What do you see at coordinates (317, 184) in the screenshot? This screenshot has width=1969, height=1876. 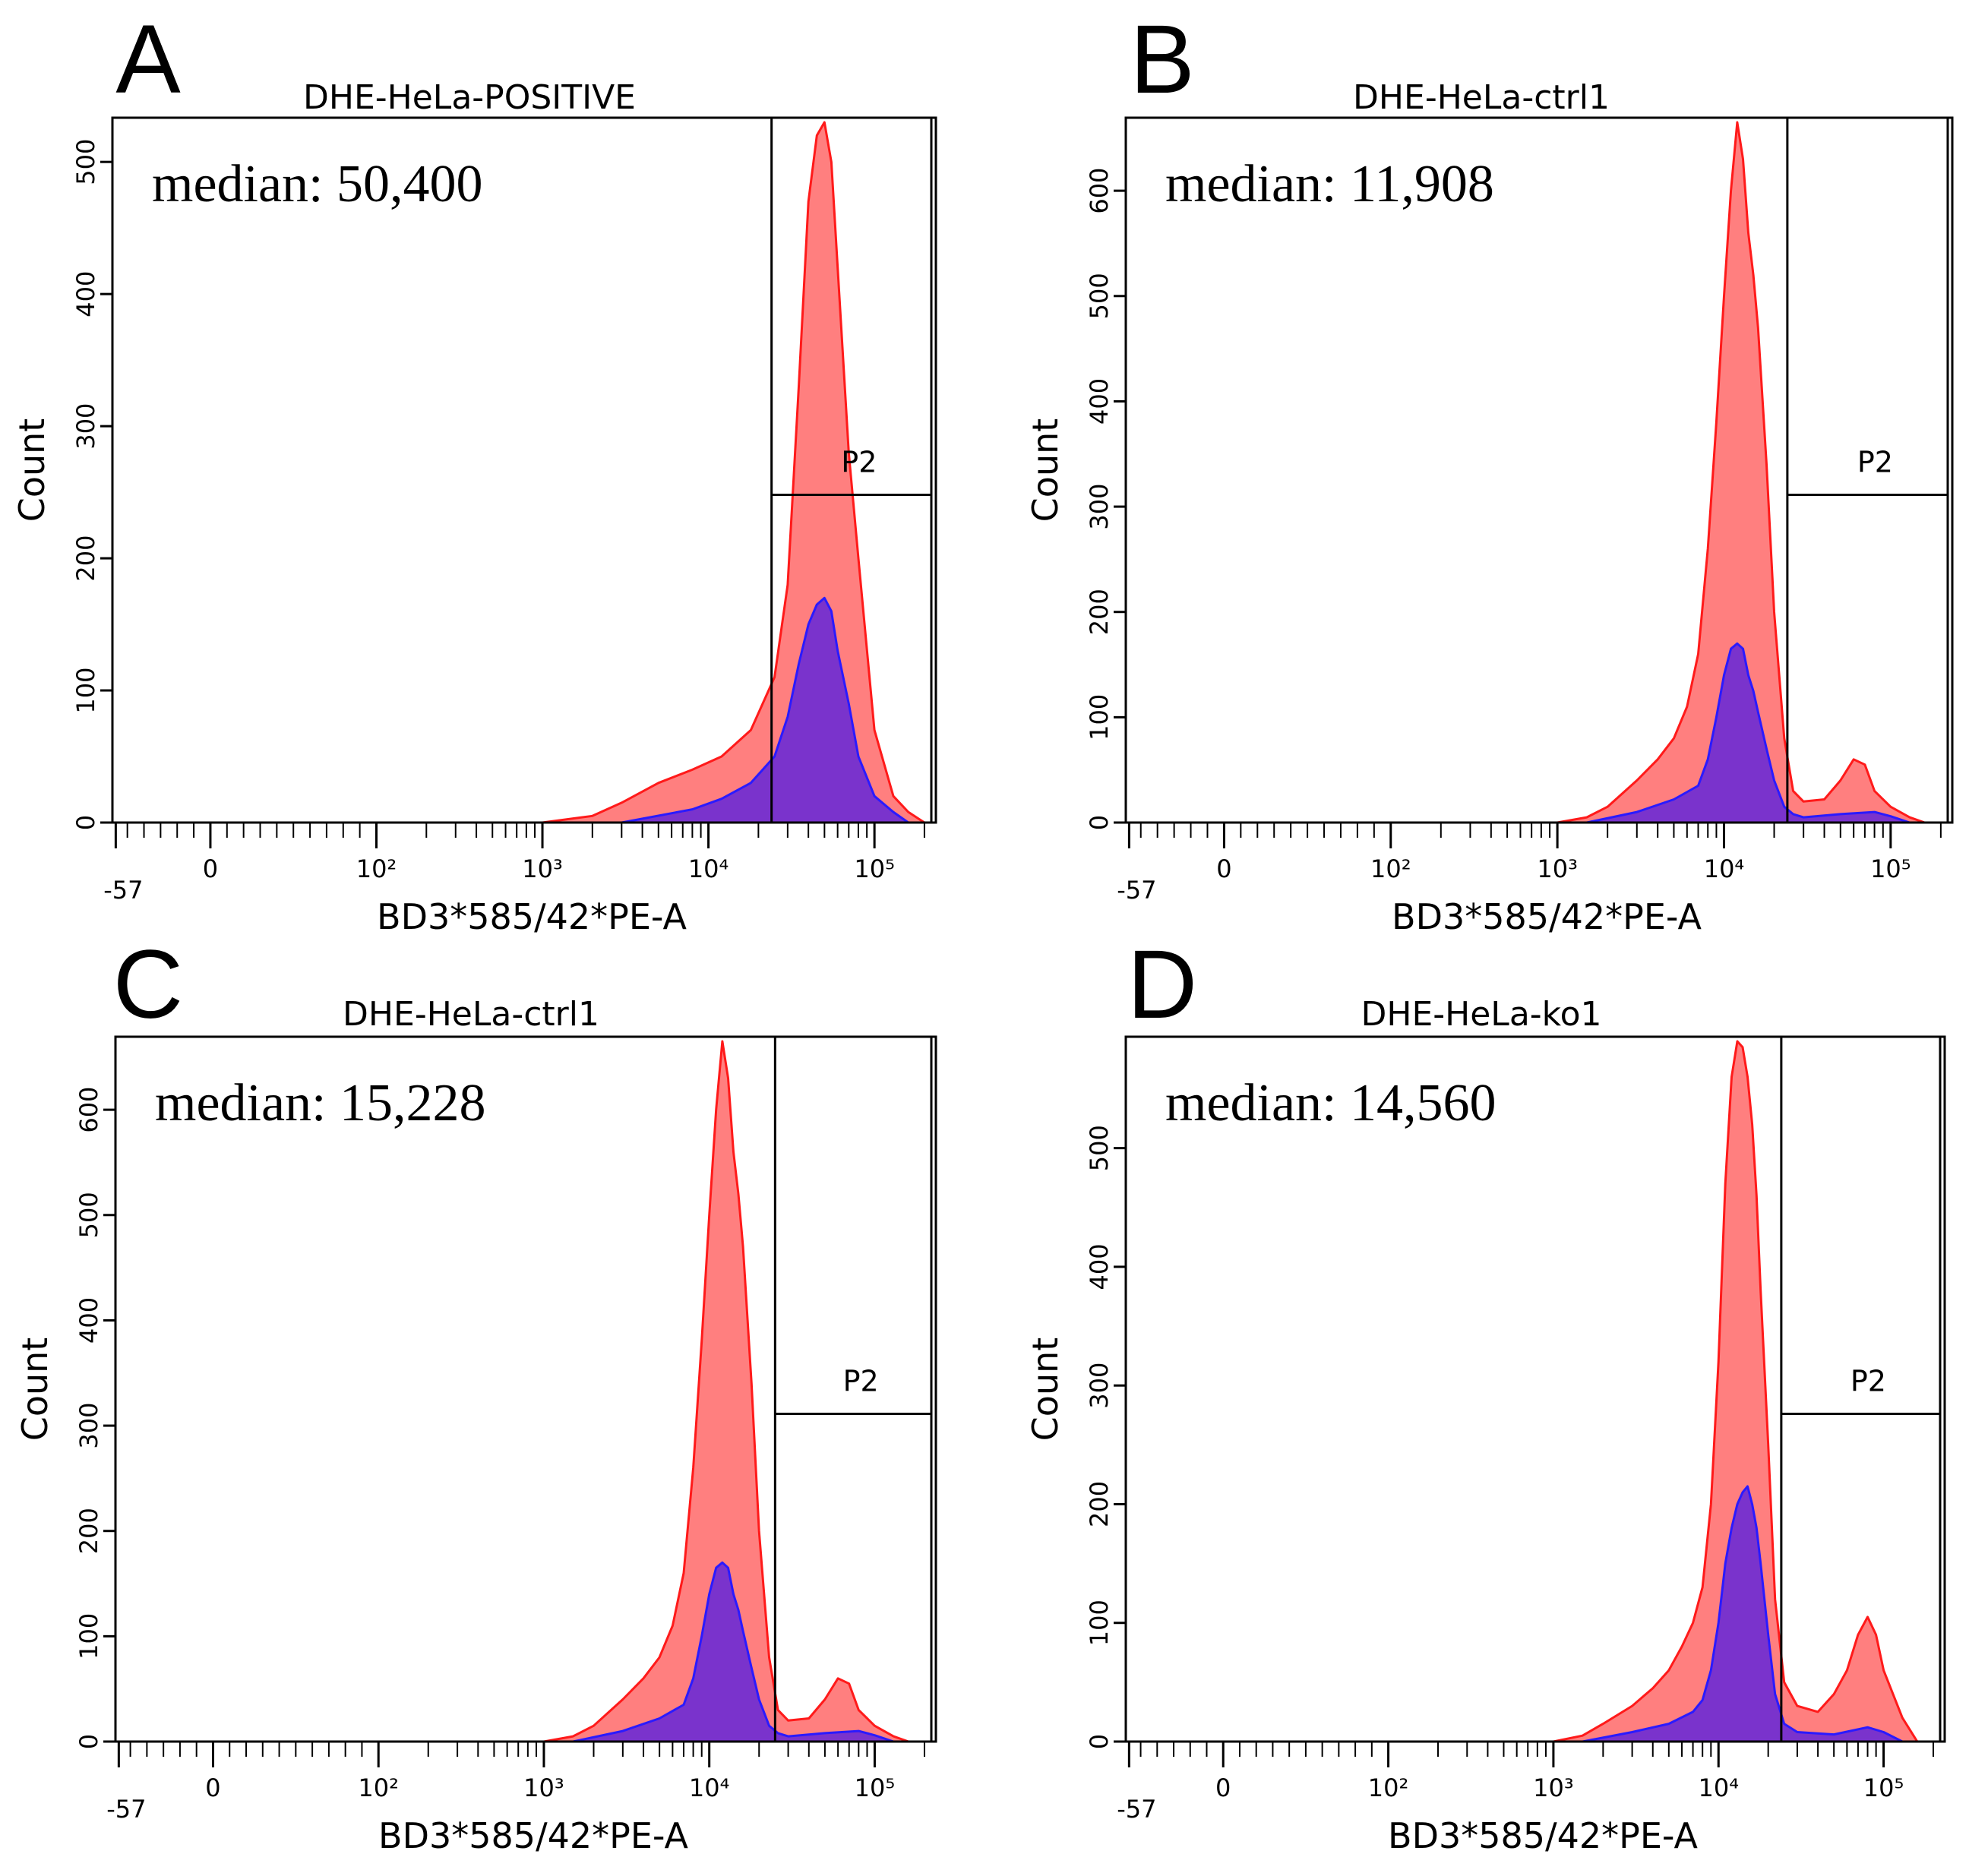 I see `median-annotation: median: 50,400` at bounding box center [317, 184].